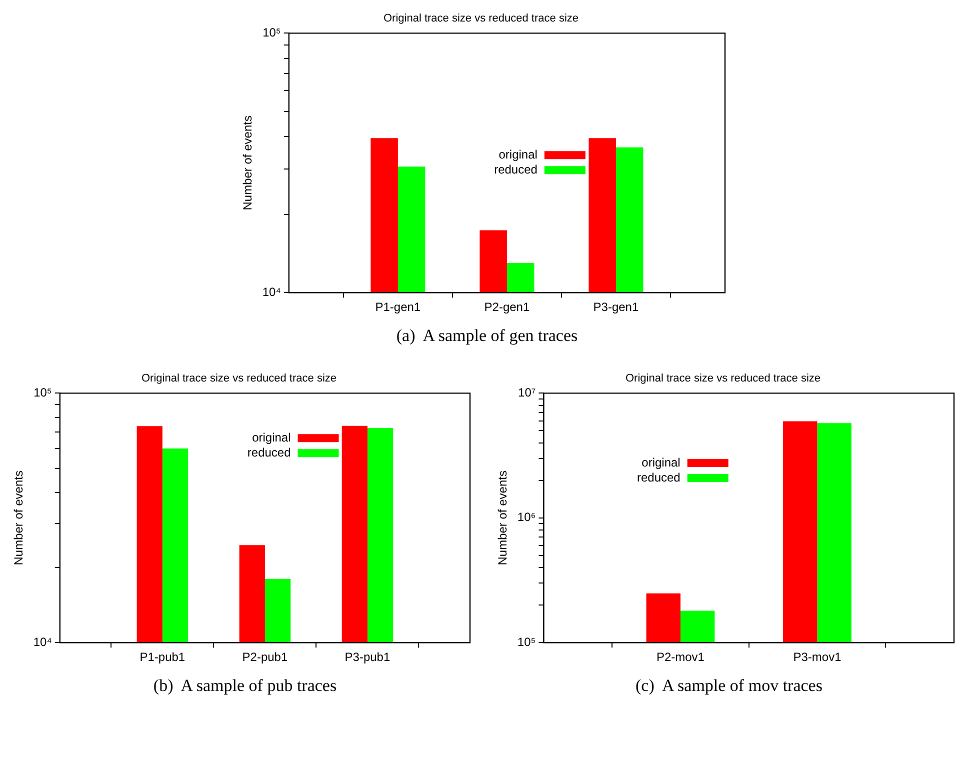 This screenshot has width=974, height=760. Describe the element at coordinates (163, 657) in the screenshot. I see `x-tick-label: P1-pub1` at that location.